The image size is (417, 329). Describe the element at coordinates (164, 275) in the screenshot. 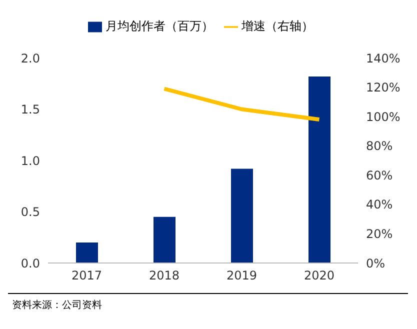

I see `x-tick-label: 2018` at that location.